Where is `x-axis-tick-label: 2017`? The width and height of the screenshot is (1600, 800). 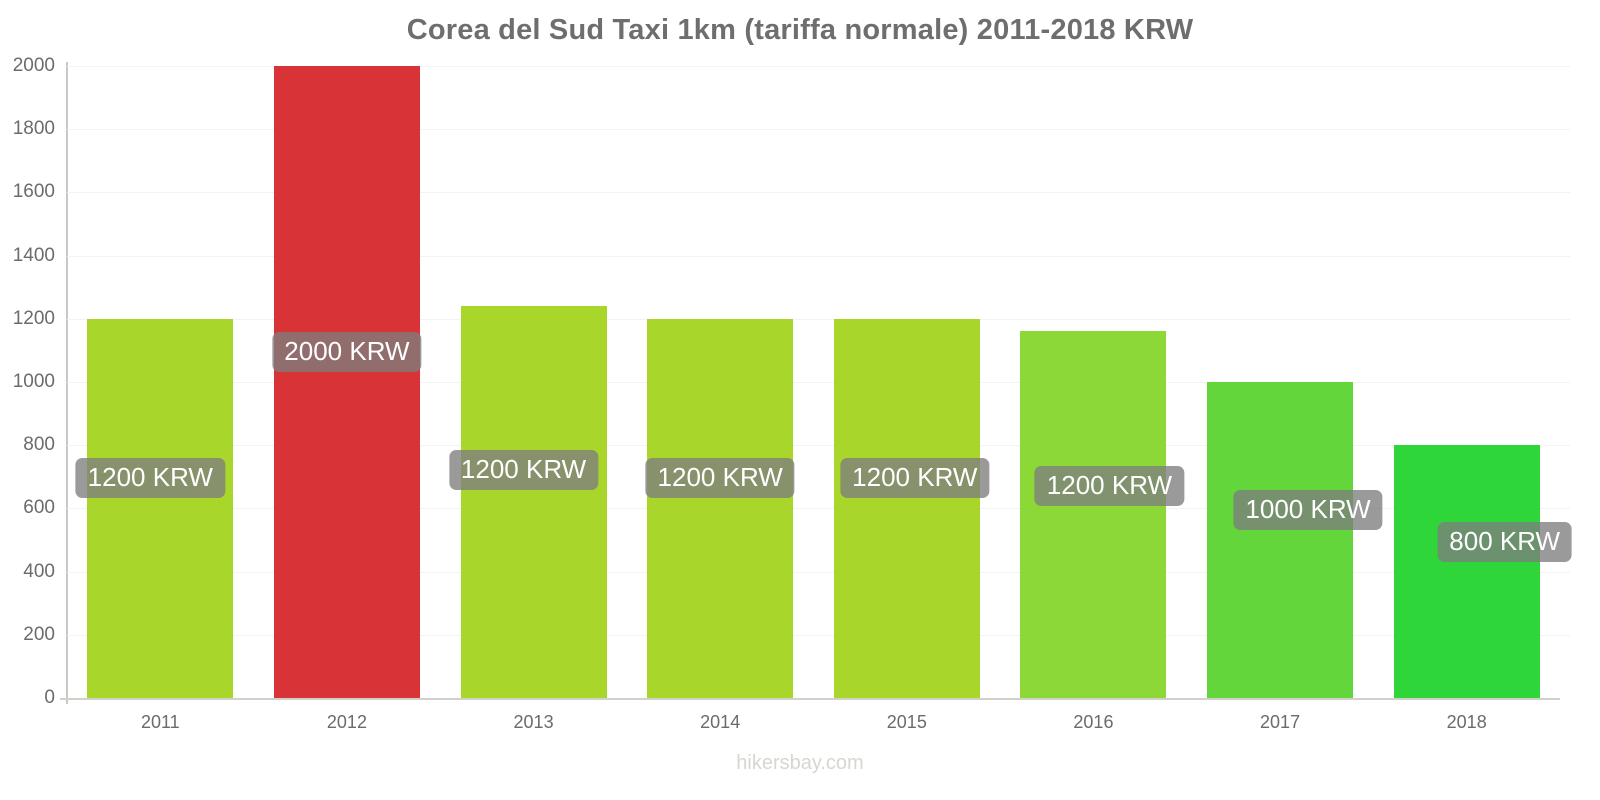
x-axis-tick-label: 2017 is located at coordinates (1280, 722).